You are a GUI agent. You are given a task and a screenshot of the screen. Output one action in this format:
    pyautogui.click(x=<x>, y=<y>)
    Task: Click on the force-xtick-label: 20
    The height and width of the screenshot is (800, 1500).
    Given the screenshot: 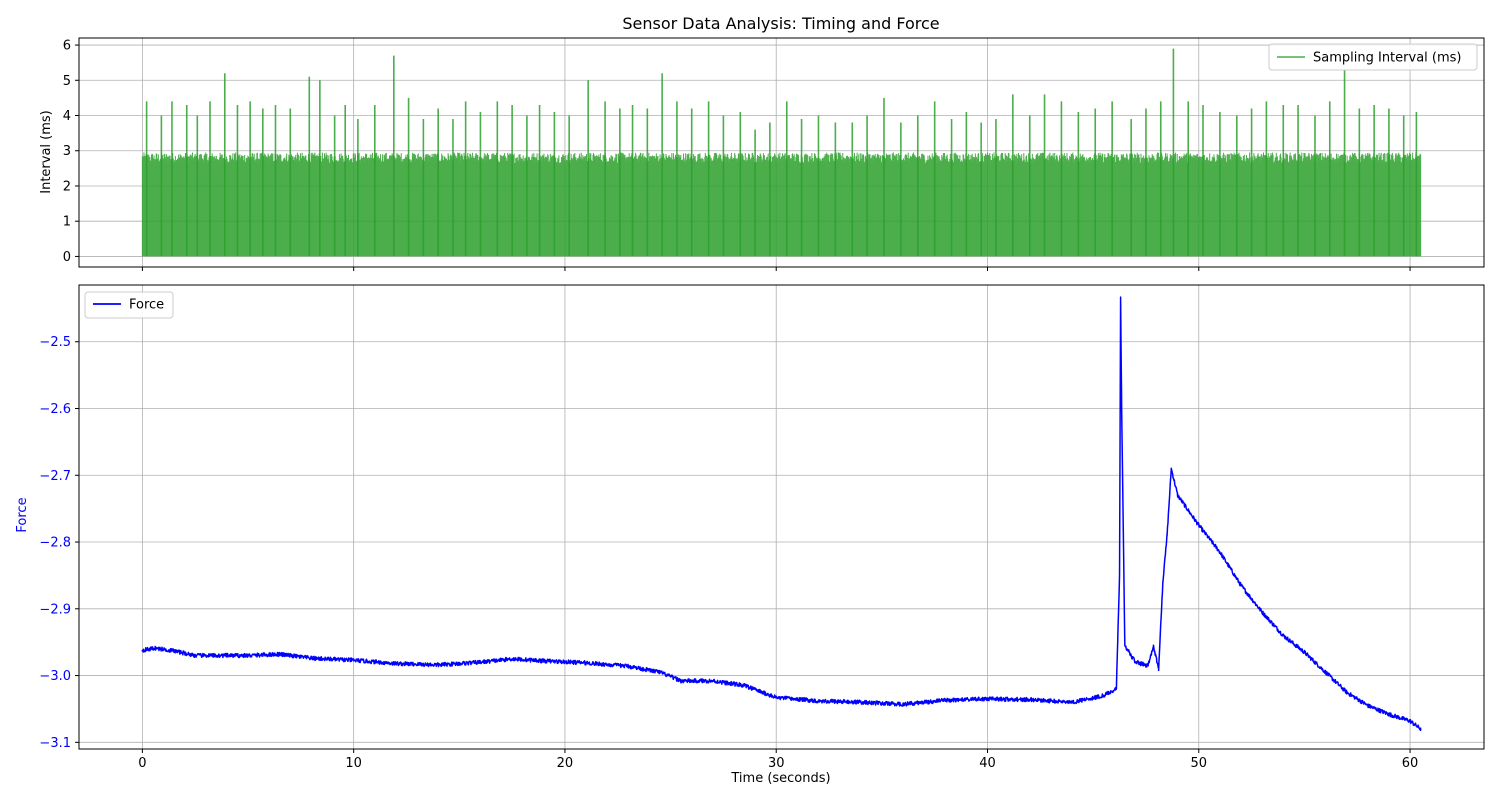 What is the action you would take?
    pyautogui.click(x=565, y=763)
    